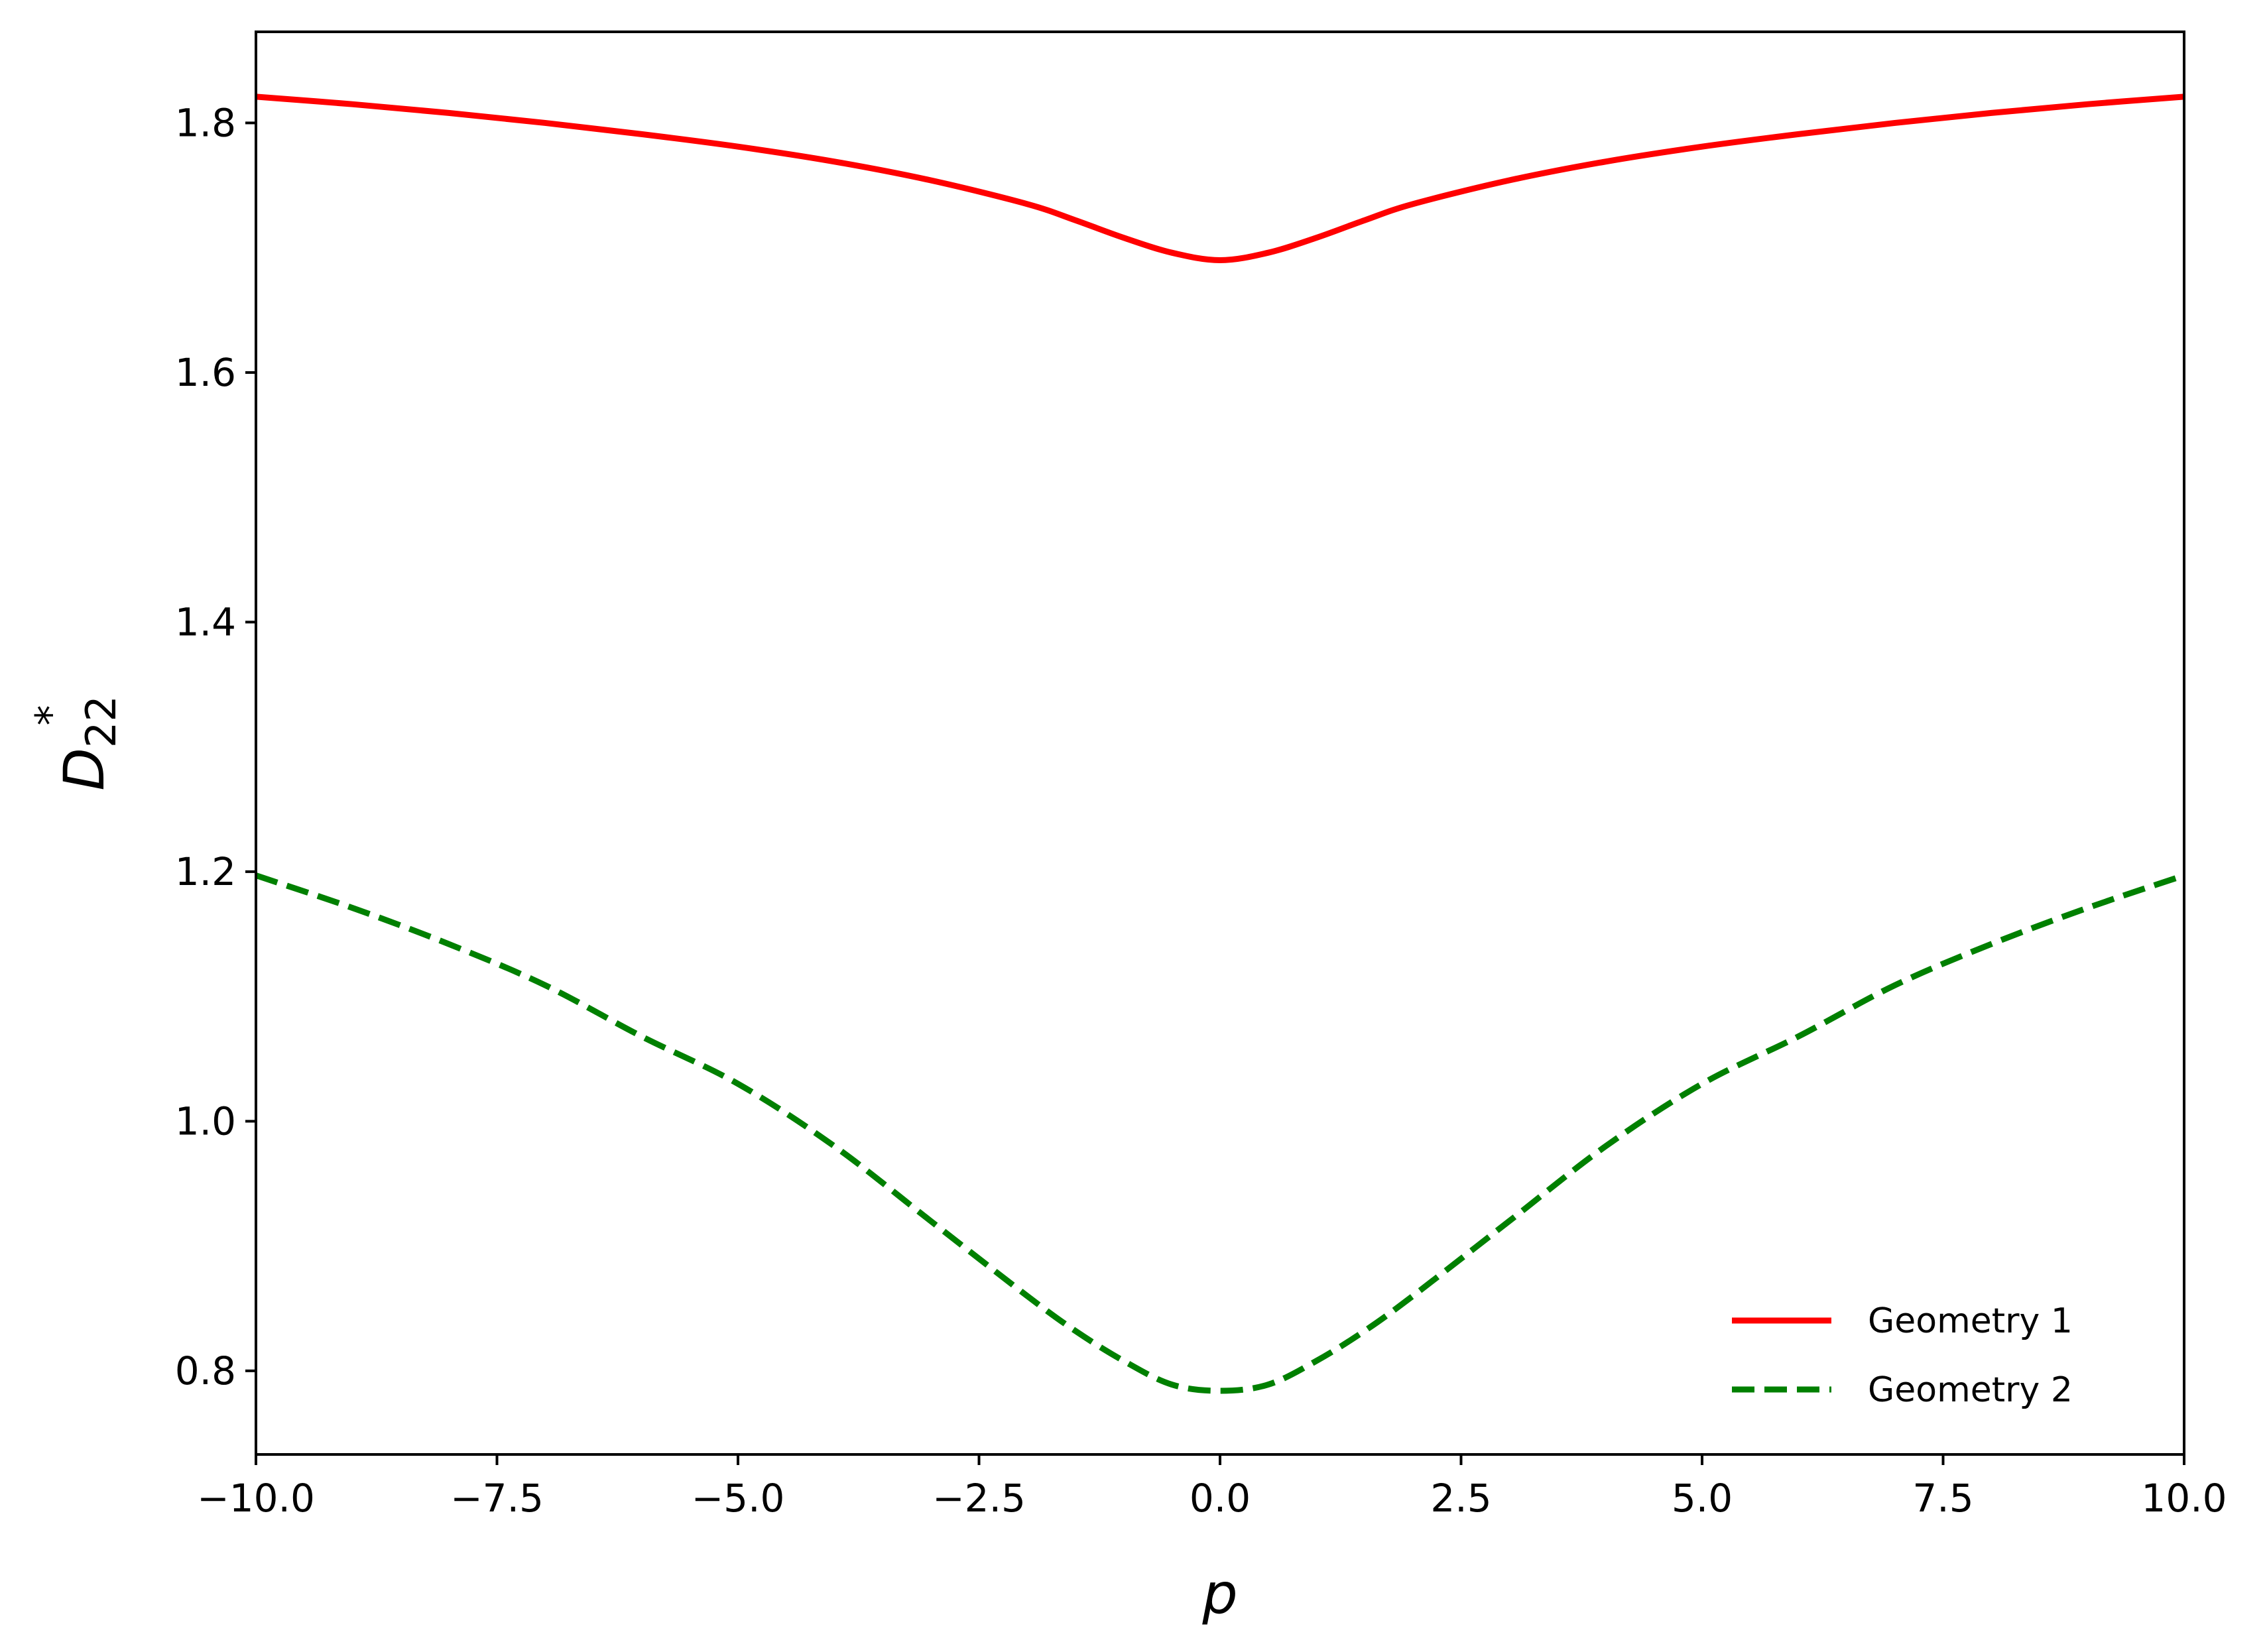 This screenshot has height=1652, width=2267. What do you see at coordinates (1219, 1593) in the screenshot?
I see `x-axis-label: p` at bounding box center [1219, 1593].